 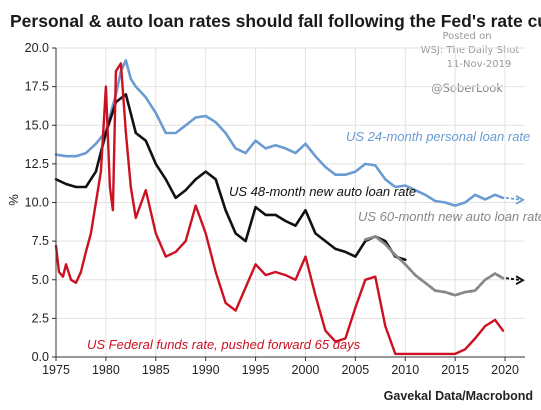 What do you see at coordinates (13, 200) in the screenshot?
I see `y-axis-label: %` at bounding box center [13, 200].